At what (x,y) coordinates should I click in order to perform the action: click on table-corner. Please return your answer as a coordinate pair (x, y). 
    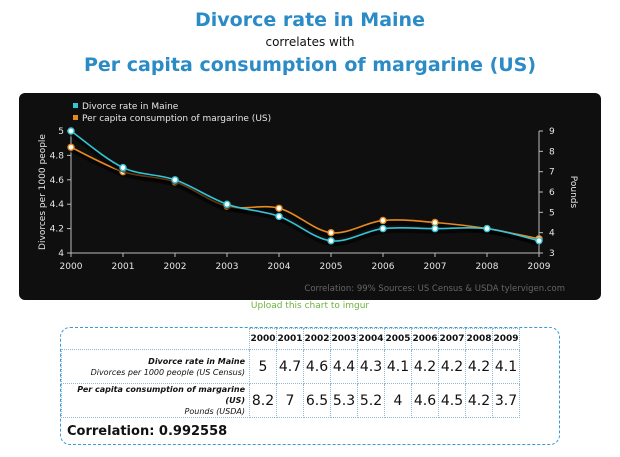
    Looking at the image, I should click on (156, 339).